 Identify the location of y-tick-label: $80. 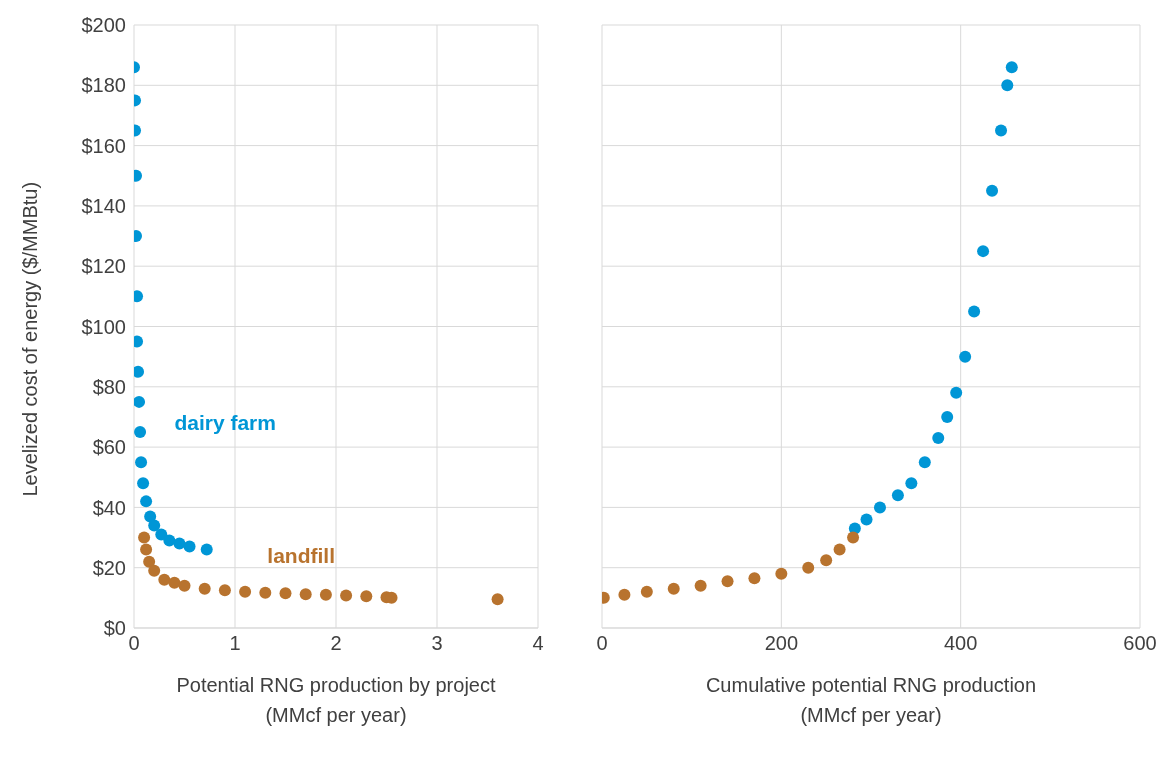
(109, 386).